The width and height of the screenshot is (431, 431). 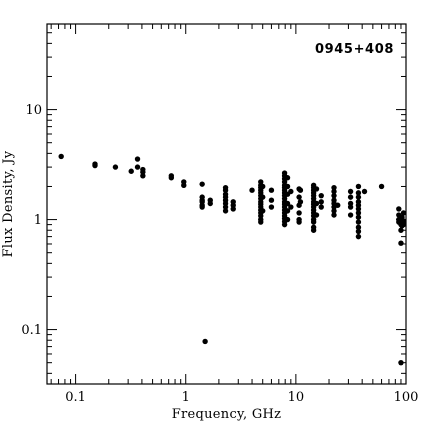 I want to click on y-tick-label: 0.1, so click(x=31, y=330).